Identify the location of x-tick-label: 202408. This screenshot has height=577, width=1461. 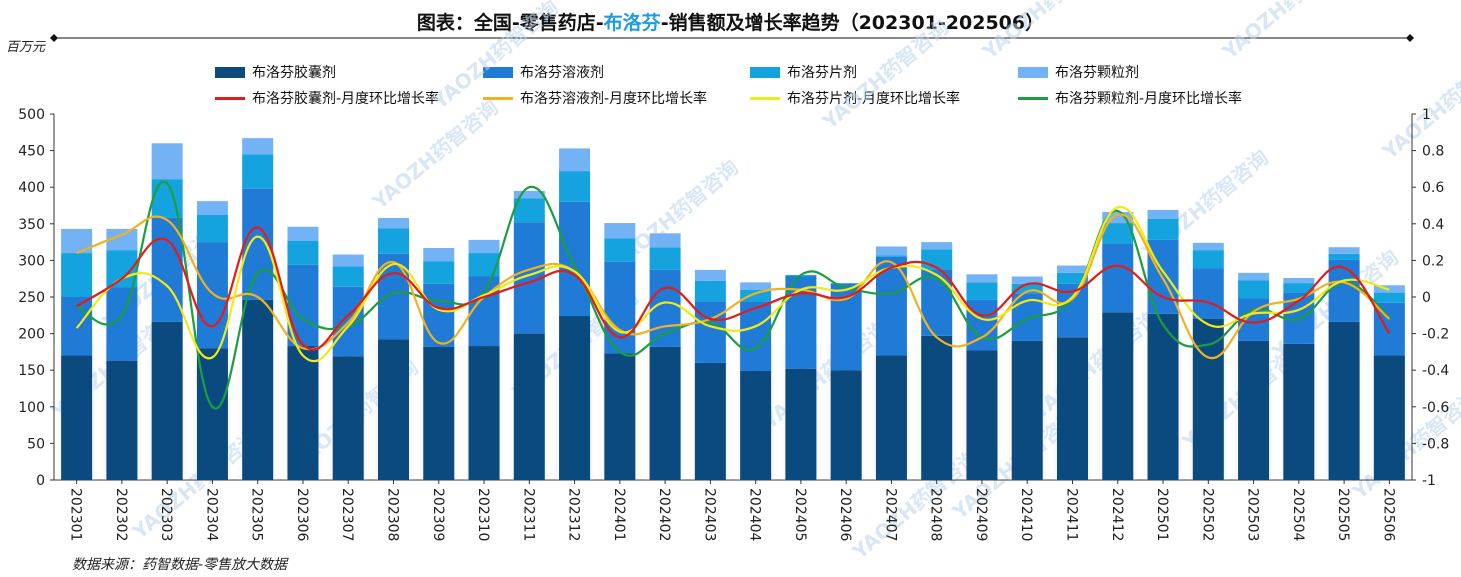
(936, 514).